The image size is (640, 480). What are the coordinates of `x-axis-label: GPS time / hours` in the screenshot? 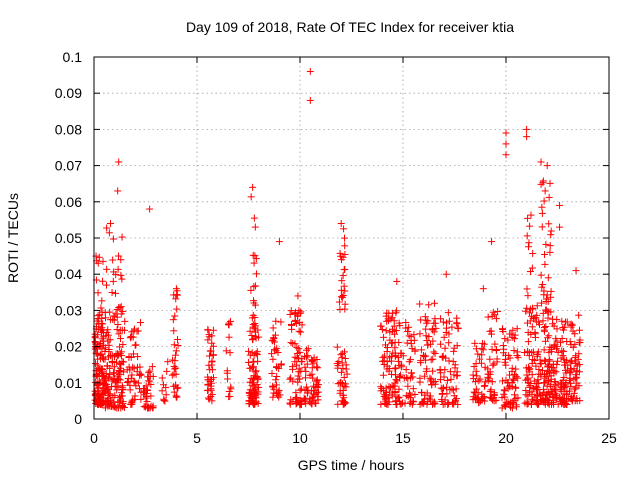 It's located at (351, 465).